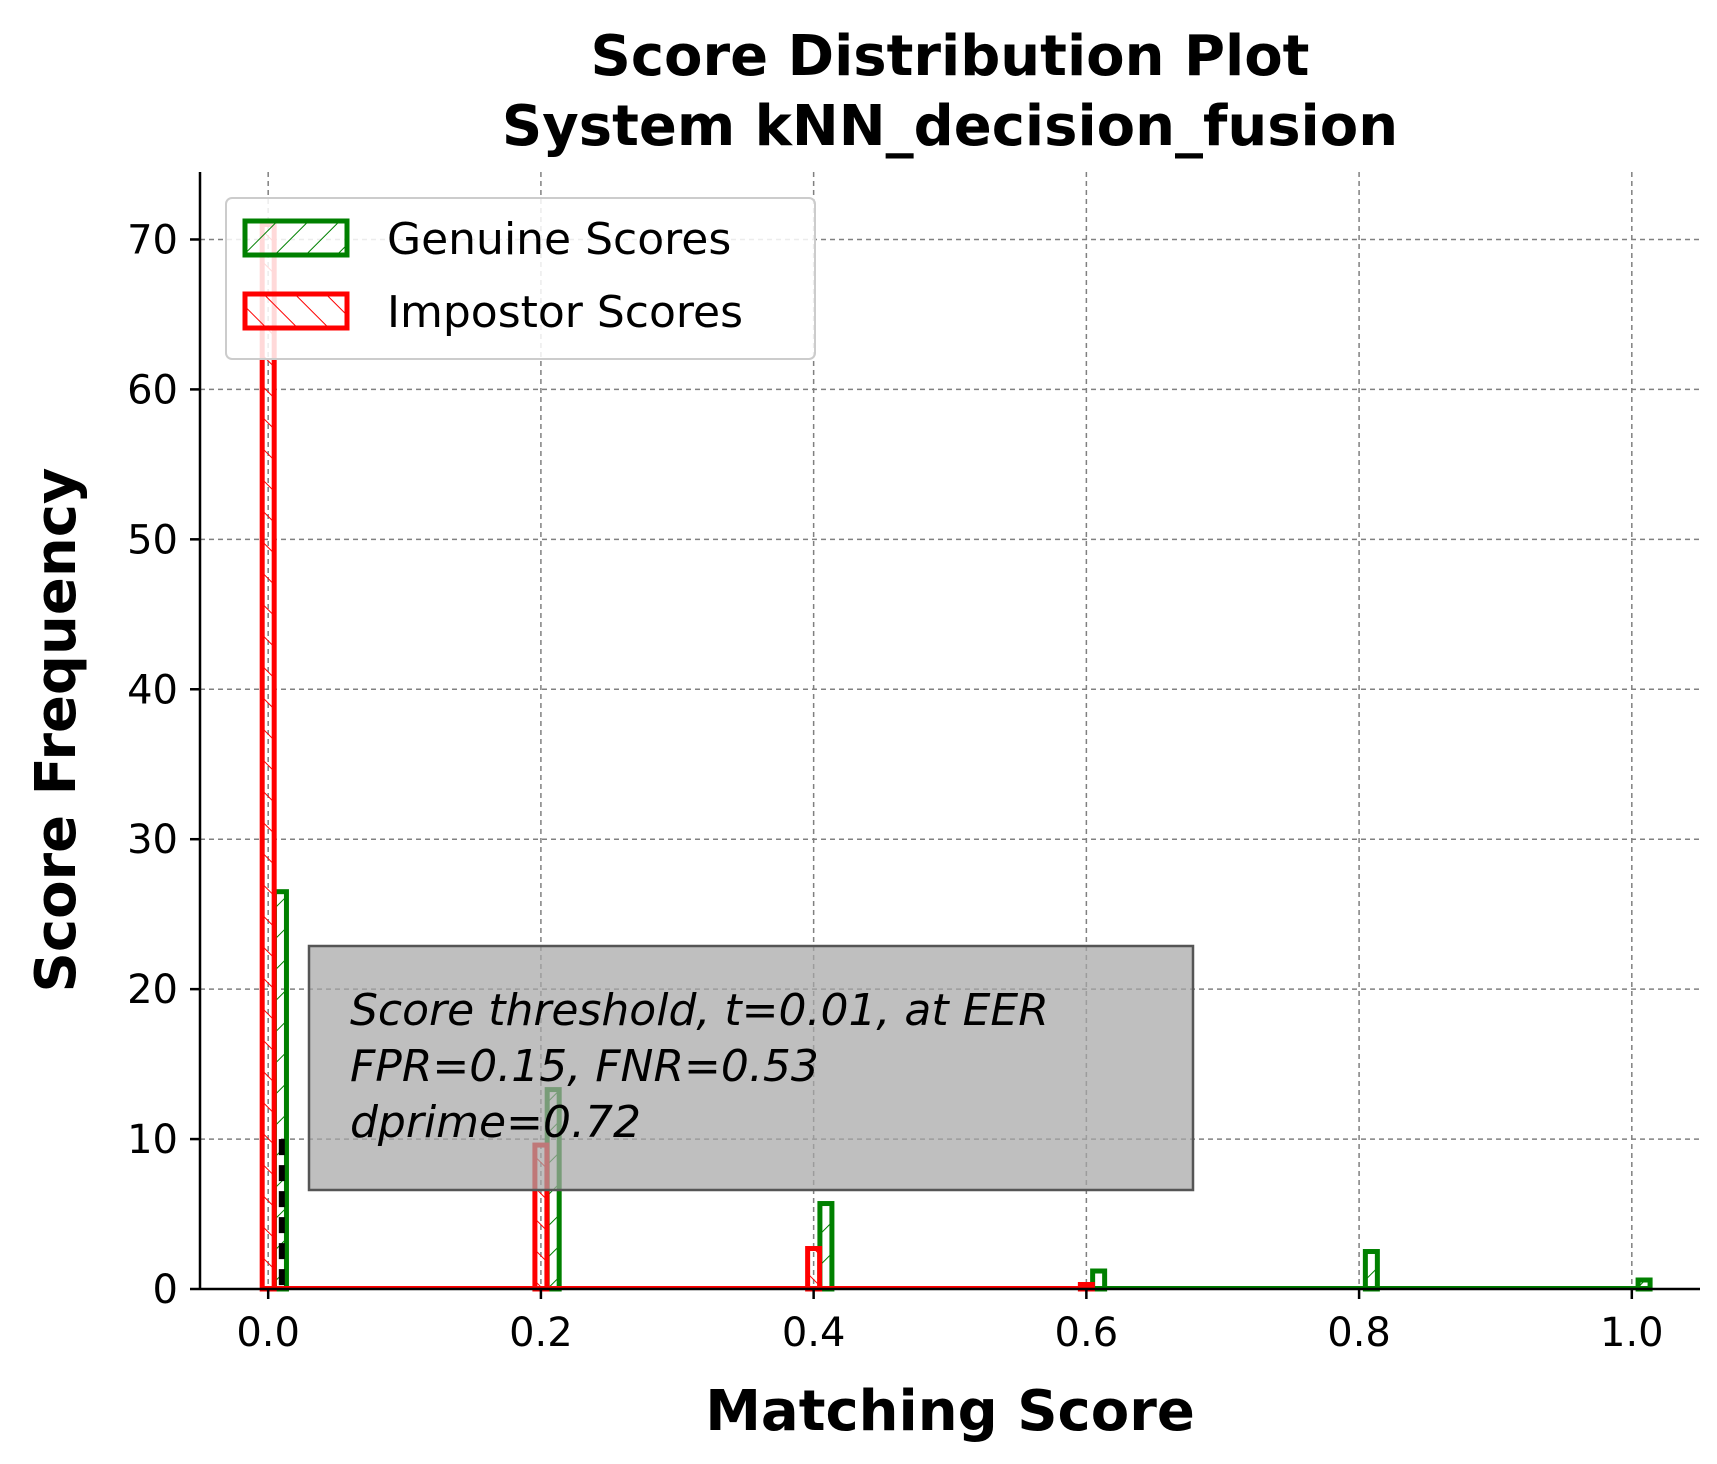 This screenshot has width=1717, height=1464. Describe the element at coordinates (152, 540) in the screenshot. I see `y-tick-label: 50` at that location.